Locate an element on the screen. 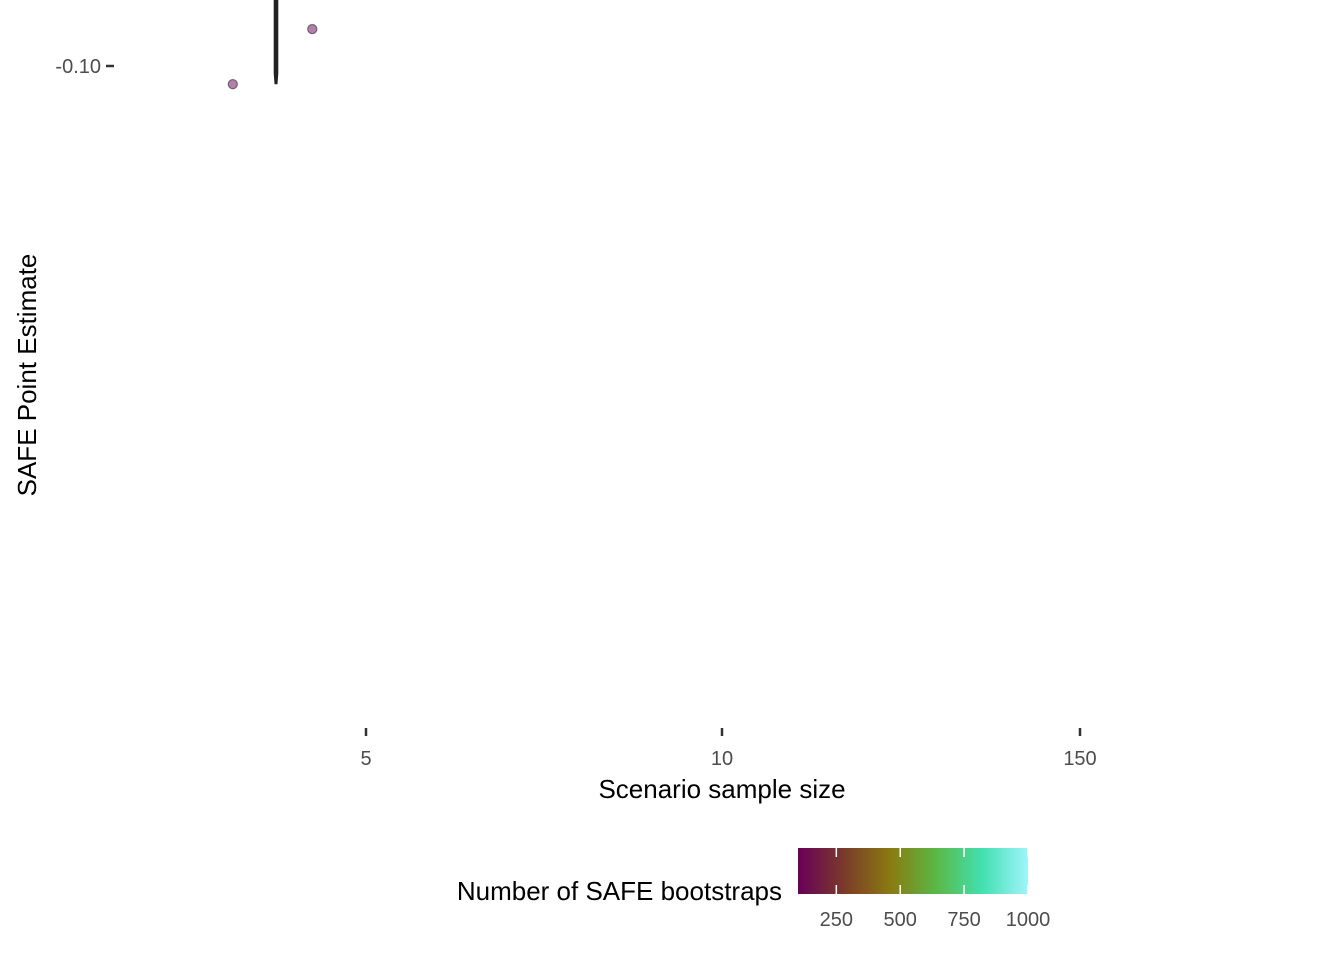  plot-panel is located at coordinates (724, 44).